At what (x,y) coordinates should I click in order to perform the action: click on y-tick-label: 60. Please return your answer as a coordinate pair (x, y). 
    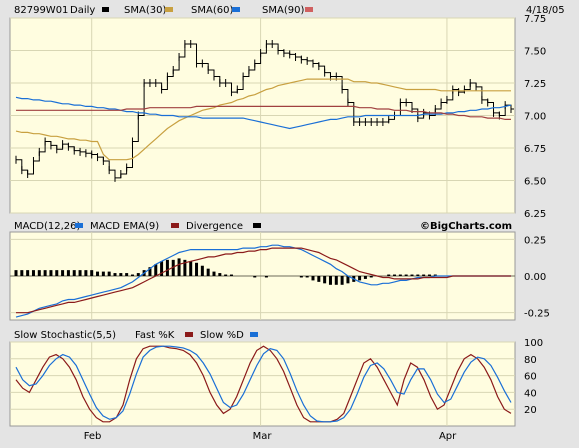
    Looking at the image, I should click on (530, 377).